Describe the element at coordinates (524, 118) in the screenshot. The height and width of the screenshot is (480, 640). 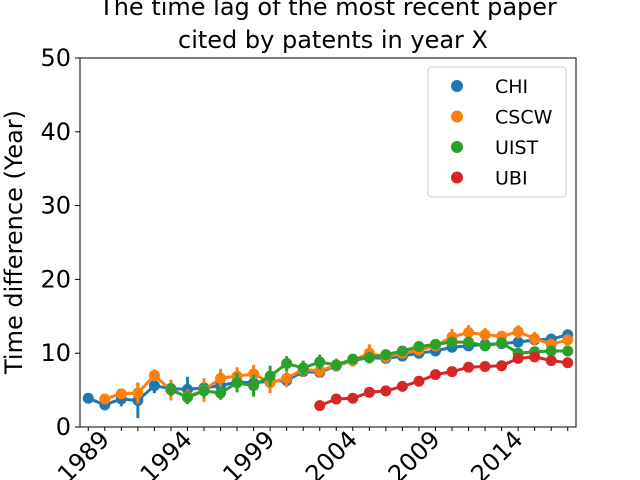
I see `legend-label-cscw: CSCW` at that location.